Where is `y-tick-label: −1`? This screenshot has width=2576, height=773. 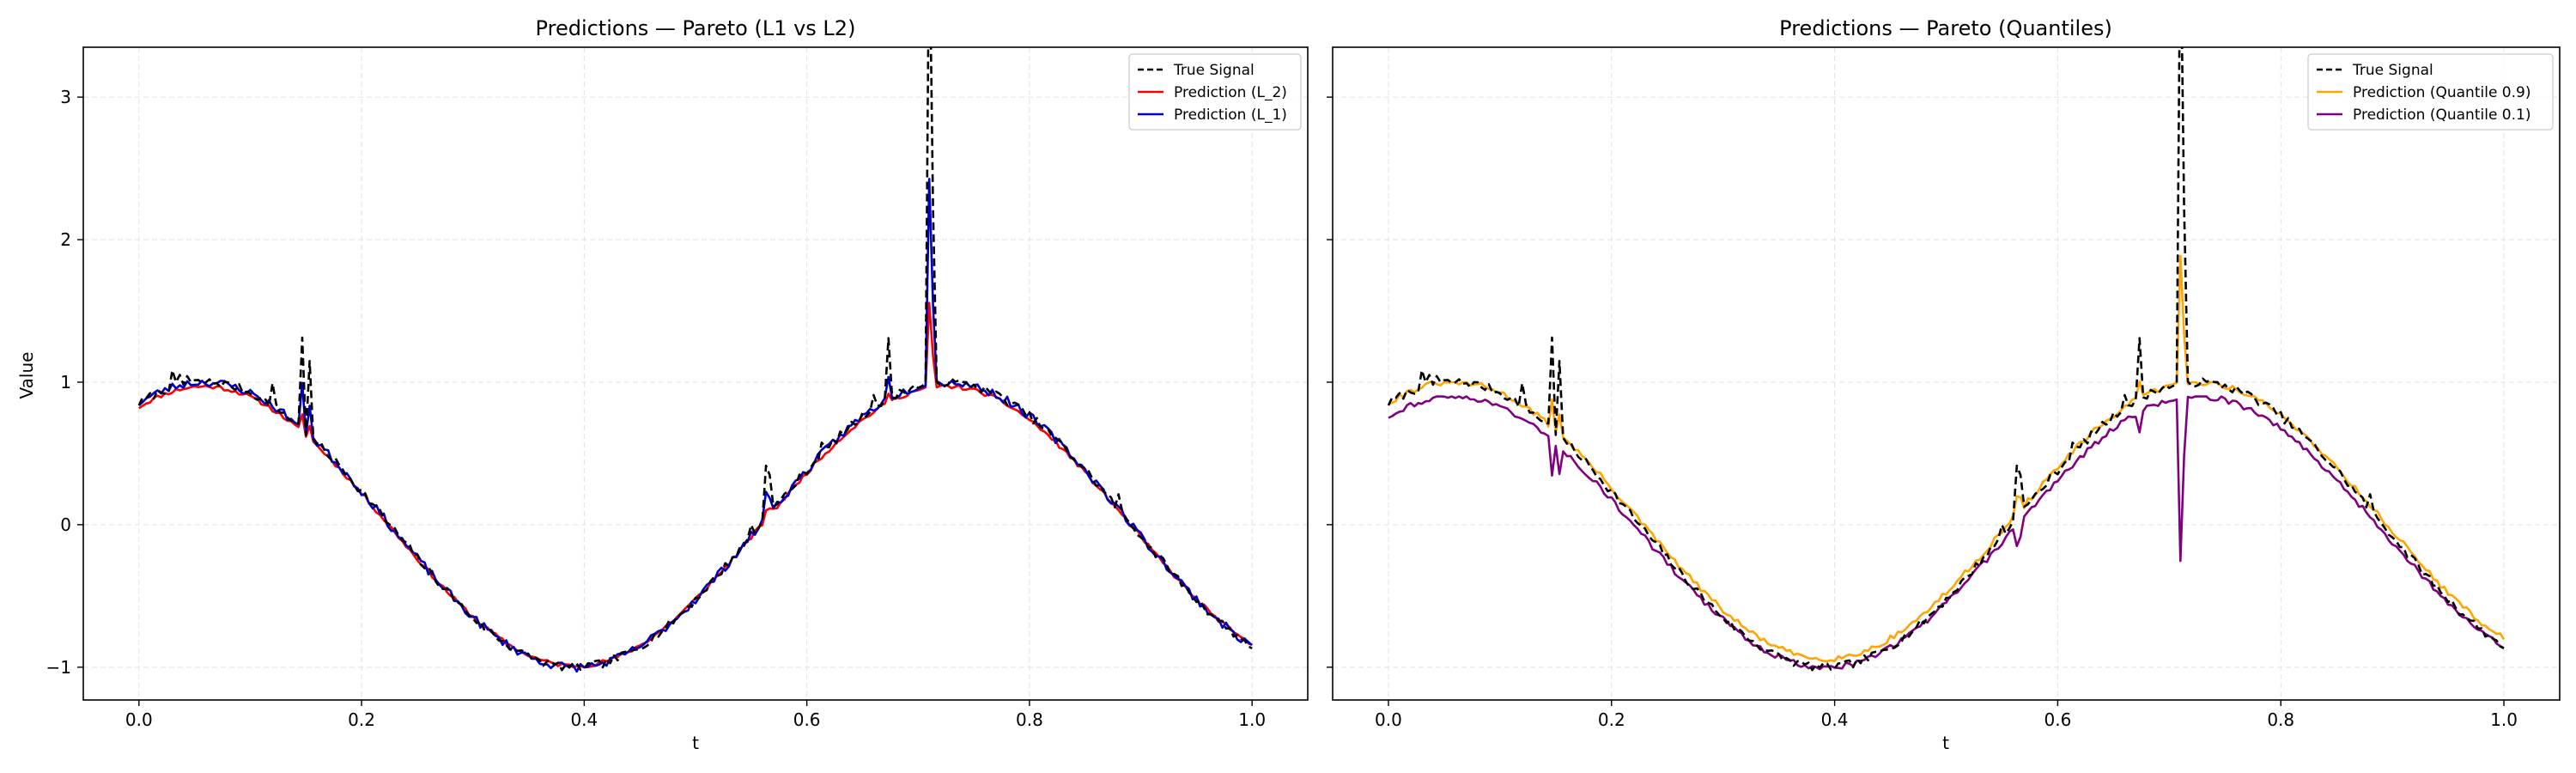
y-tick-label: −1 is located at coordinates (59, 667).